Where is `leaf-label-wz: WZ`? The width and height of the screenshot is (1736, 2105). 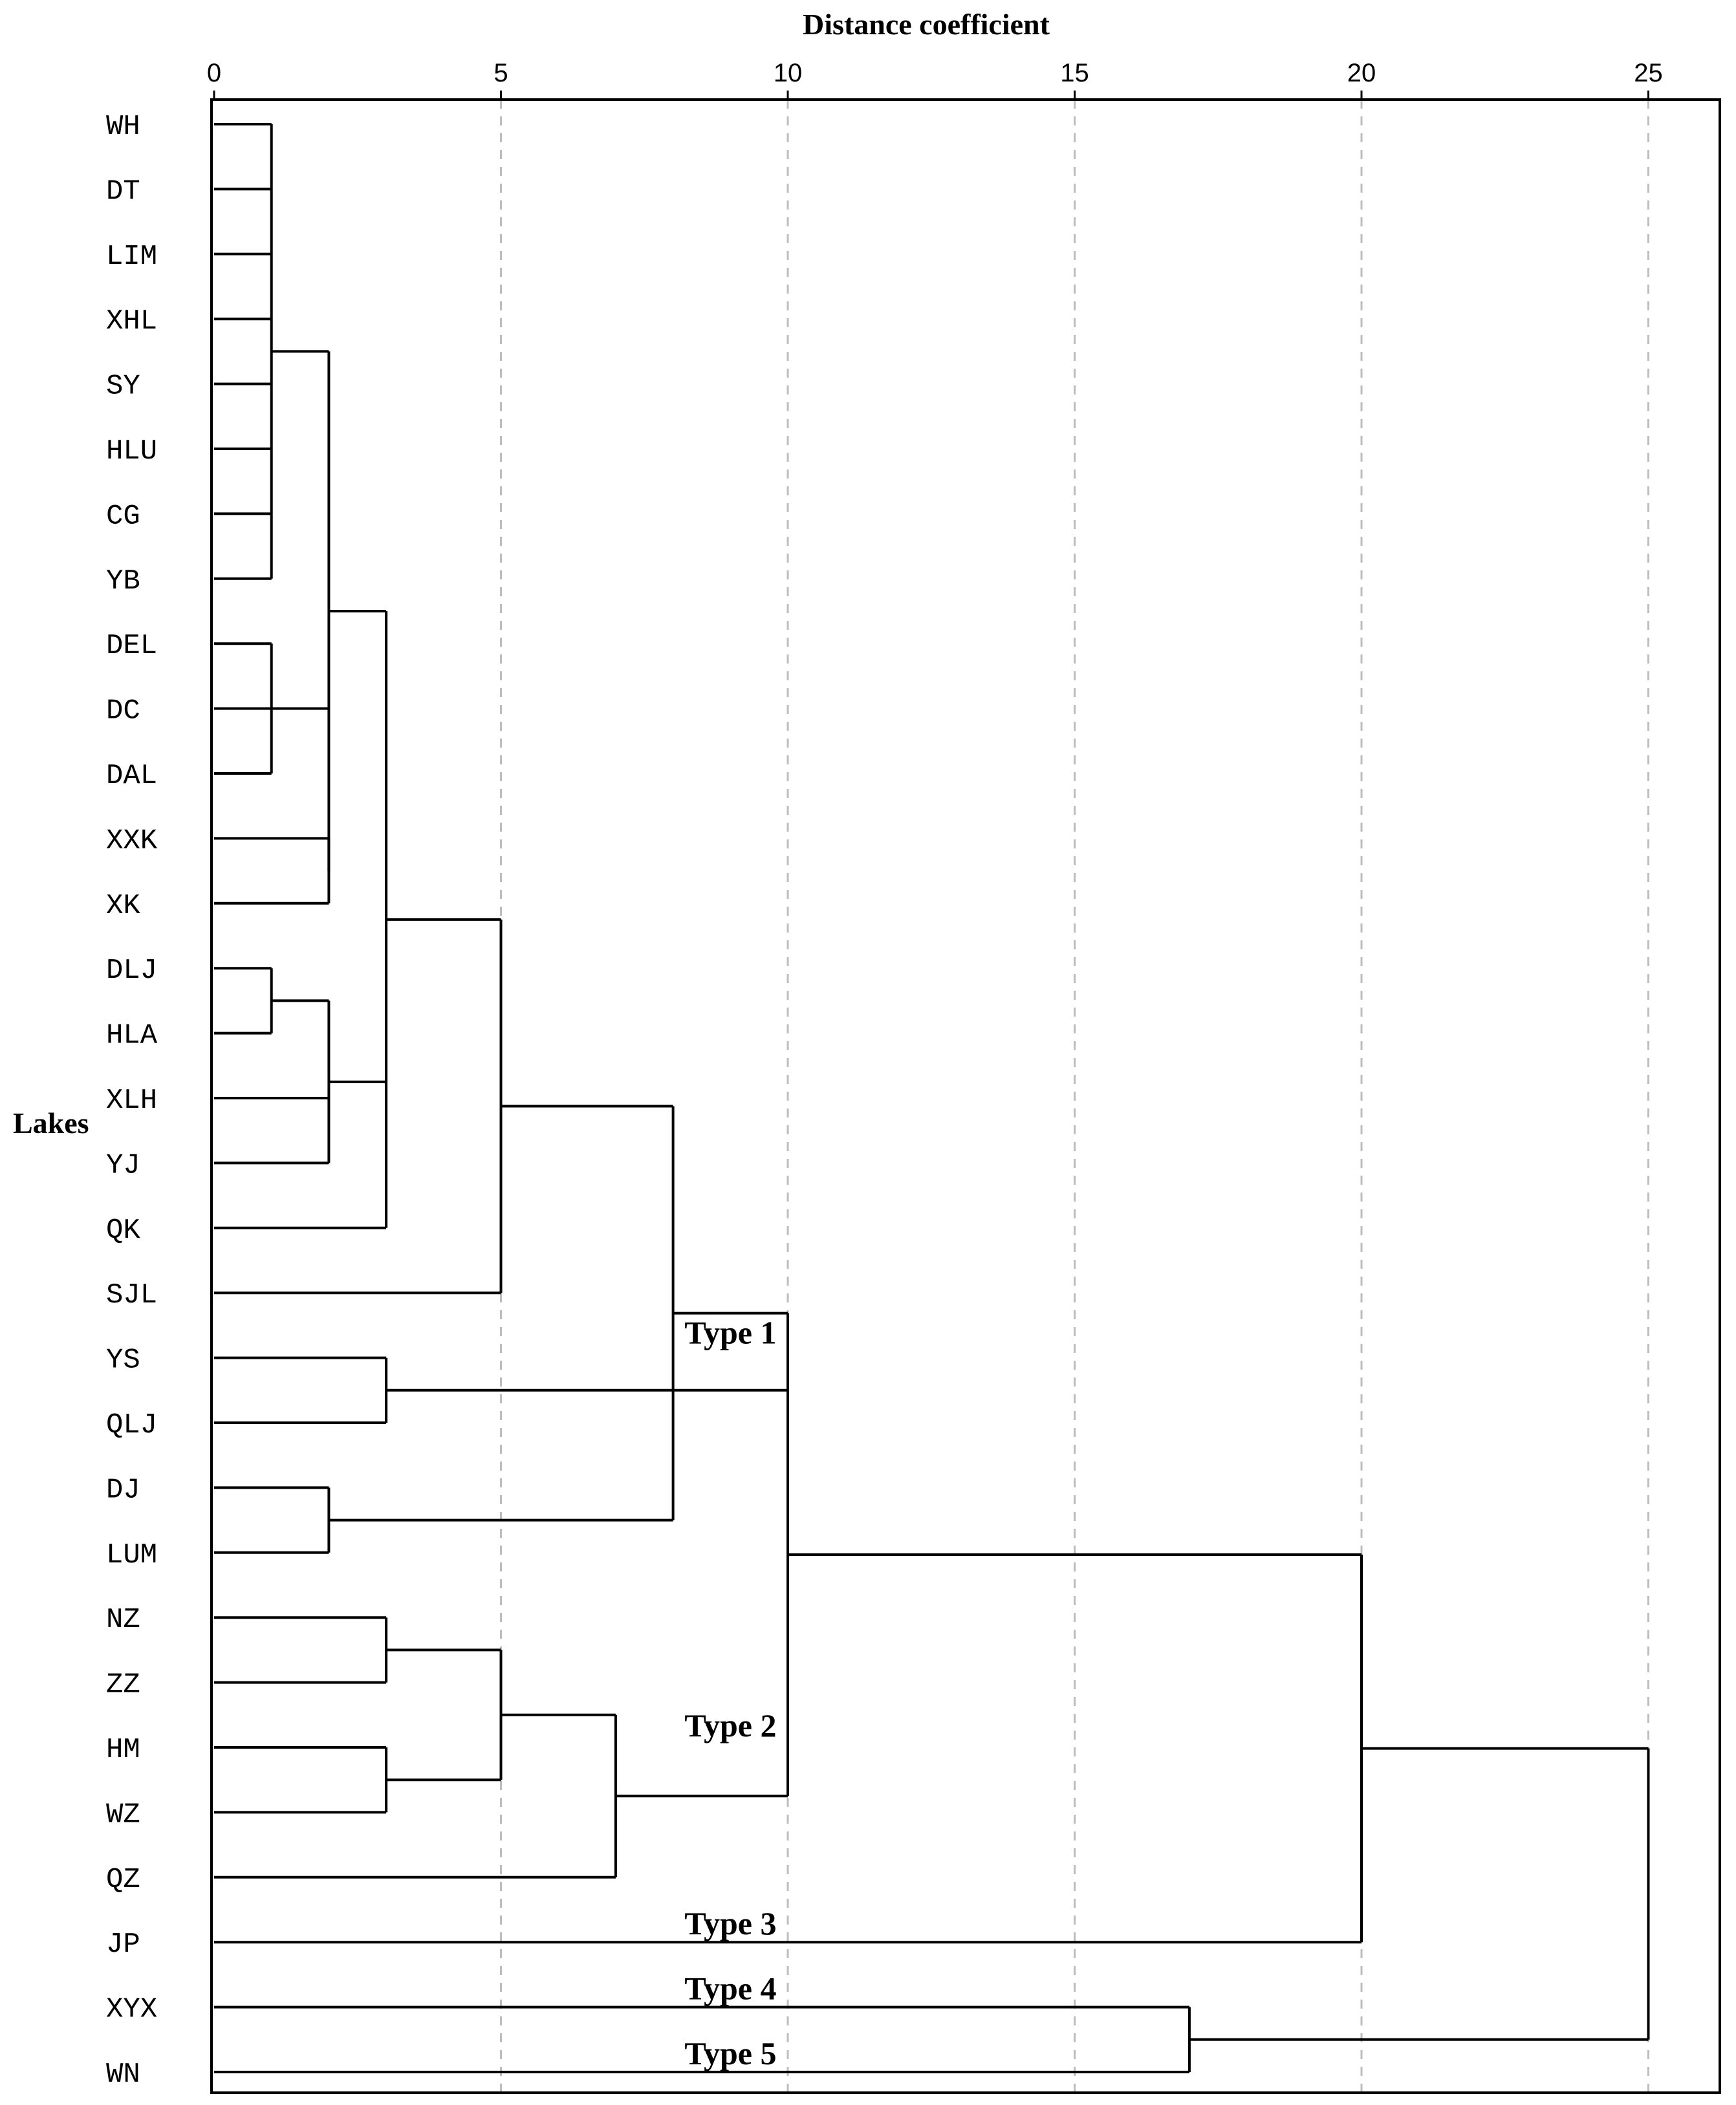 leaf-label-wz: WZ is located at coordinates (123, 1814).